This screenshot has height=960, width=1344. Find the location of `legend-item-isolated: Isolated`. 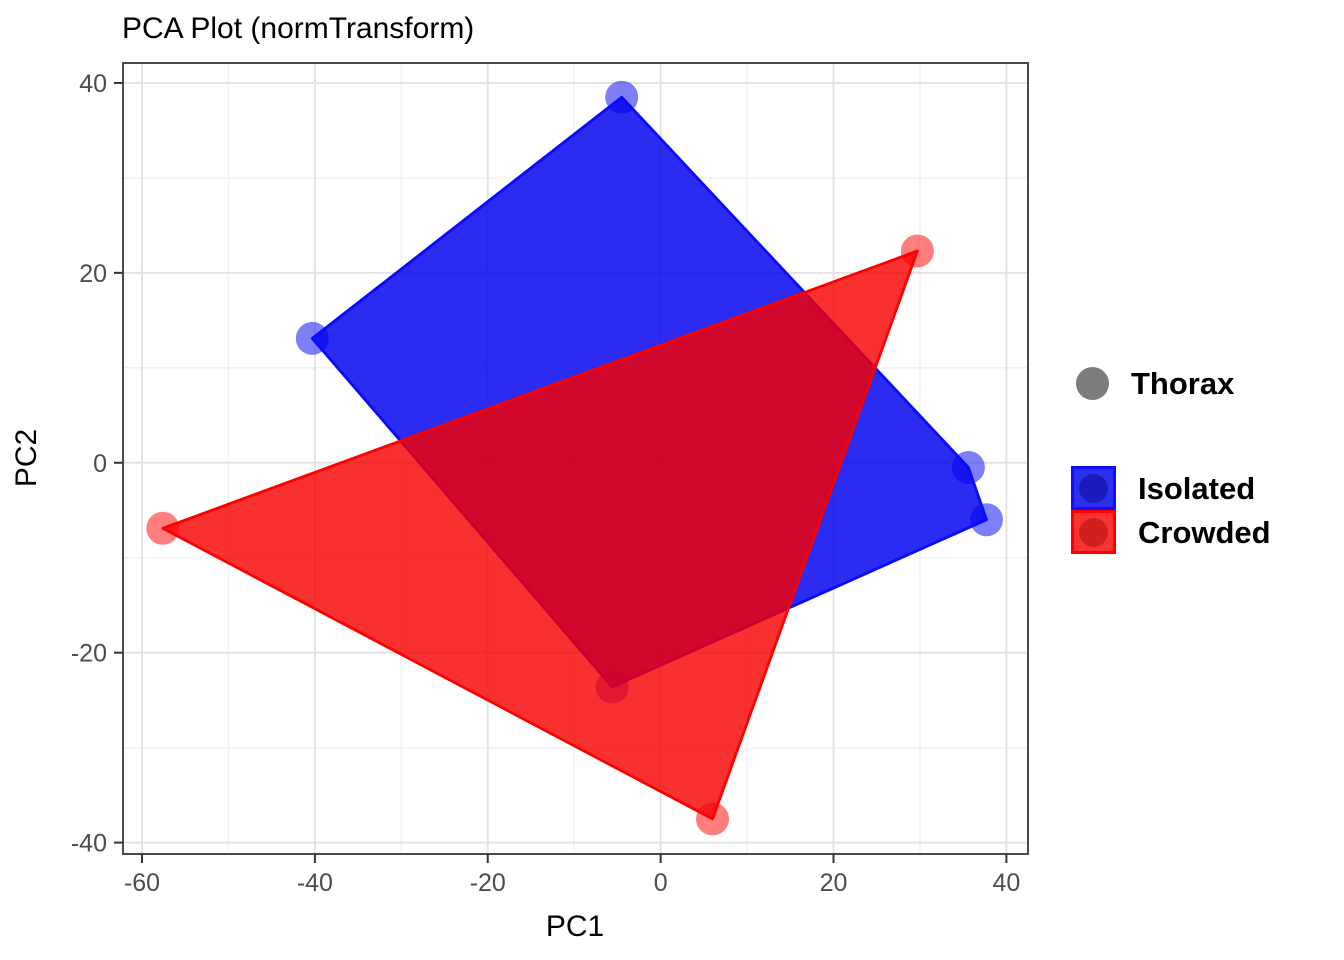

legend-item-isolated: Isolated is located at coordinates (1171, 488).